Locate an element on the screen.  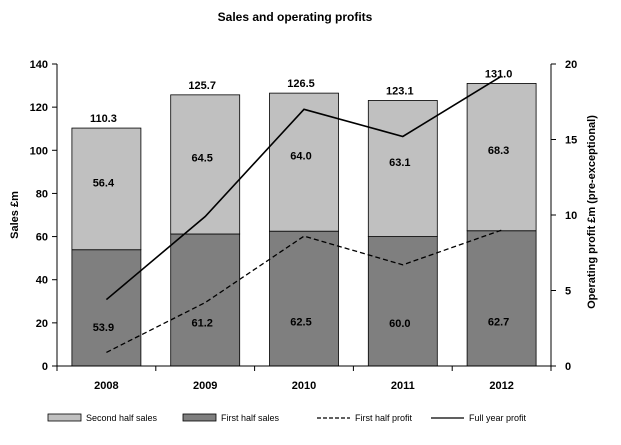
left-tick-label: 20 is located at coordinates (42, 324).